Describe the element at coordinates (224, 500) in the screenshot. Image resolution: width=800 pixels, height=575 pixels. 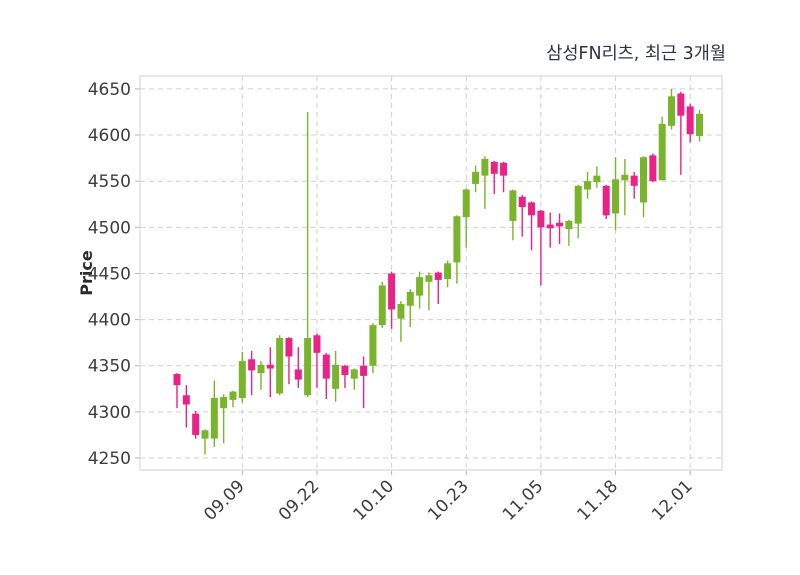
I see `x-tick-label: 09.09` at that location.